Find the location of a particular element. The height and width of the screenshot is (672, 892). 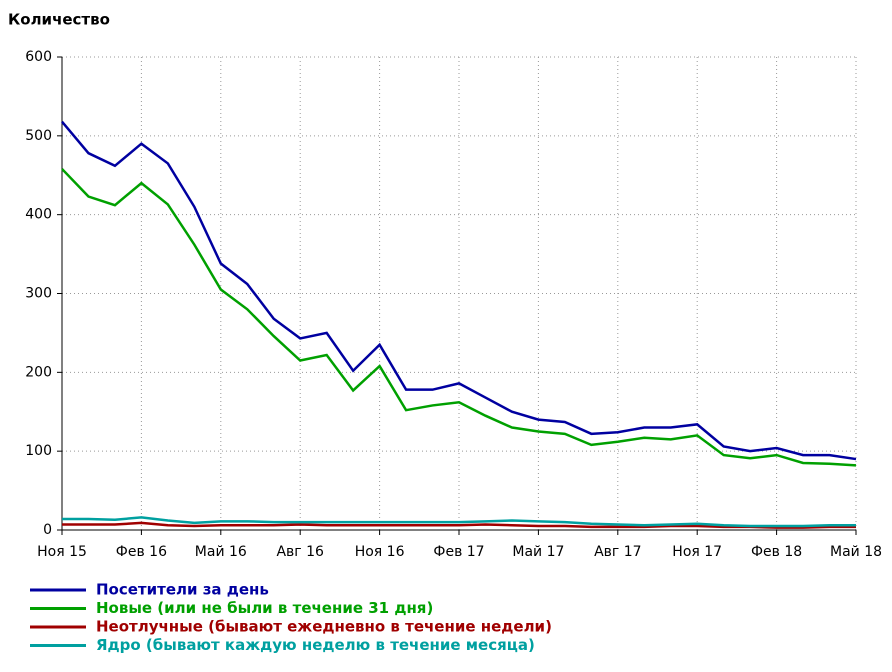

x-tick-label: Ноя 15 is located at coordinates (62, 552).